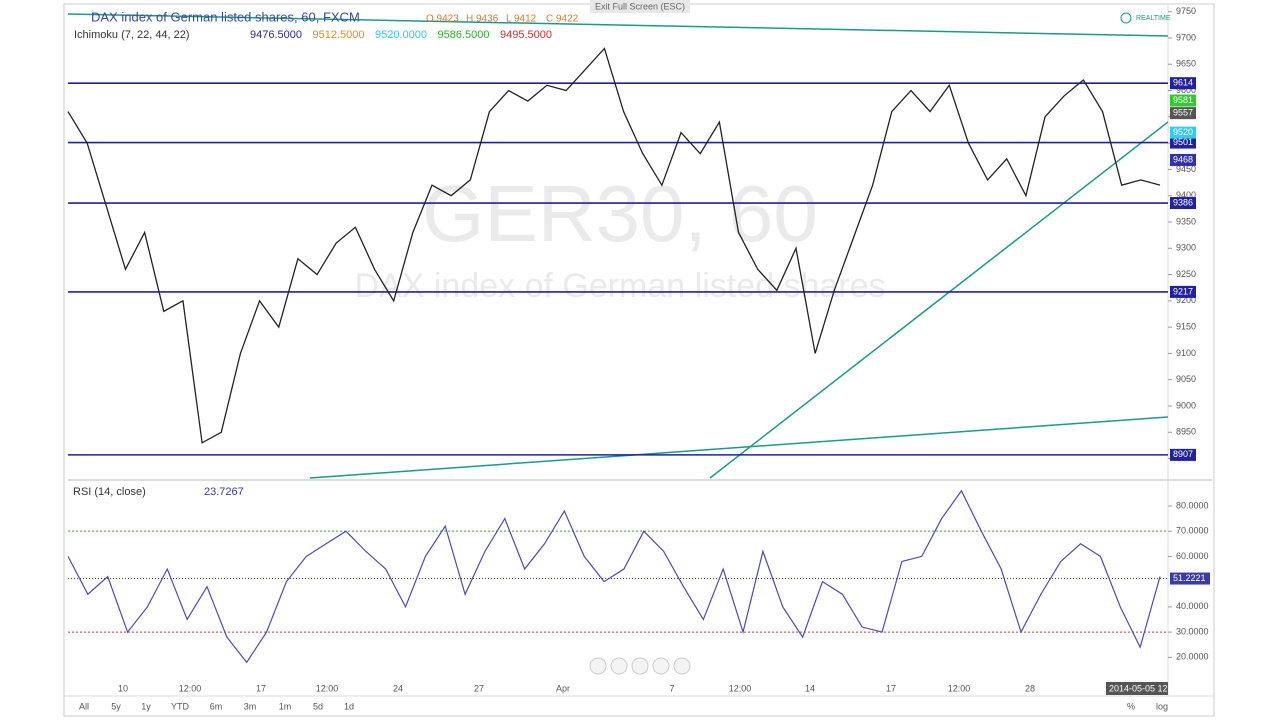 The width and height of the screenshot is (1280, 720). I want to click on scale-button: log, so click(1162, 706).